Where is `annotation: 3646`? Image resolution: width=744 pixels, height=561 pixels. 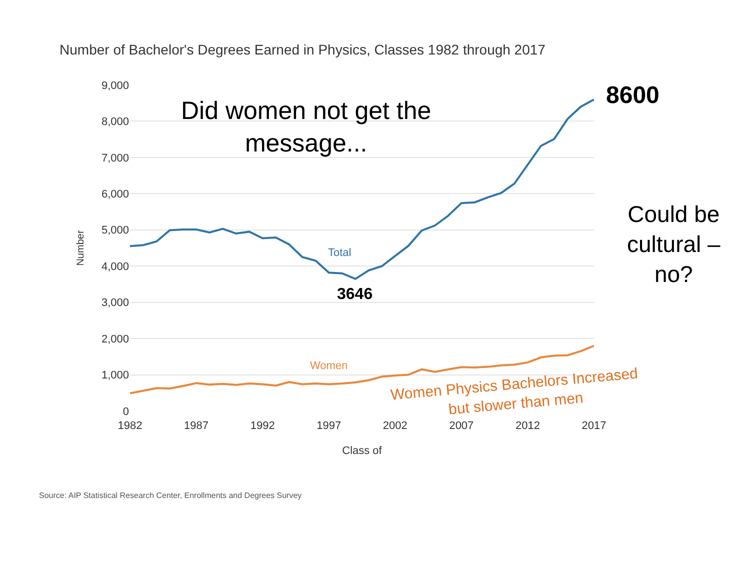 annotation: 3646 is located at coordinates (355, 294).